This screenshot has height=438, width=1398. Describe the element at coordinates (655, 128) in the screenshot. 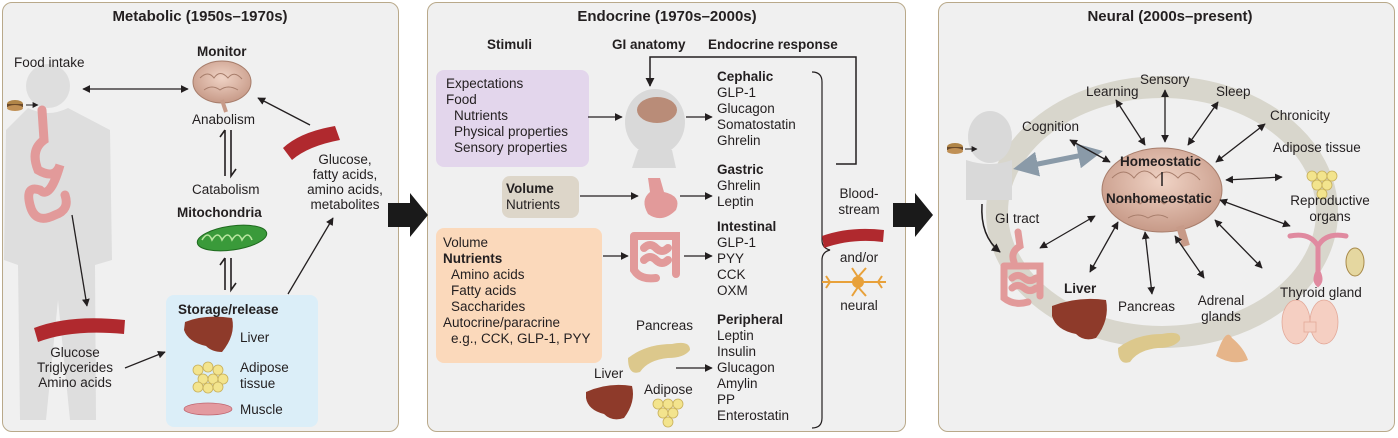

I see `head-brain-icon` at that location.